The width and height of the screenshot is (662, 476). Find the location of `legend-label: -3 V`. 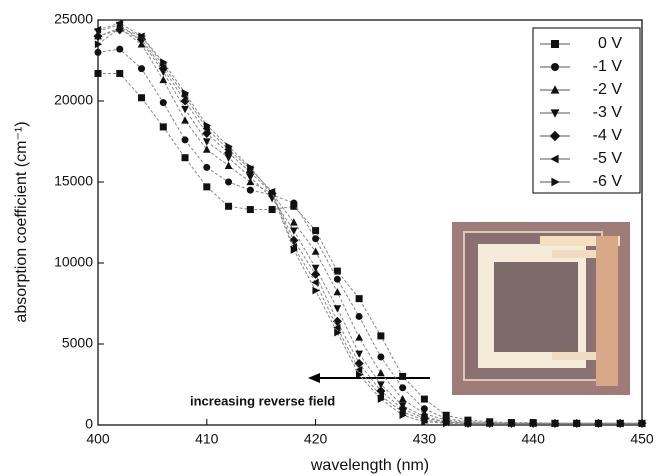

legend-label: -3 V is located at coordinates (608, 112).